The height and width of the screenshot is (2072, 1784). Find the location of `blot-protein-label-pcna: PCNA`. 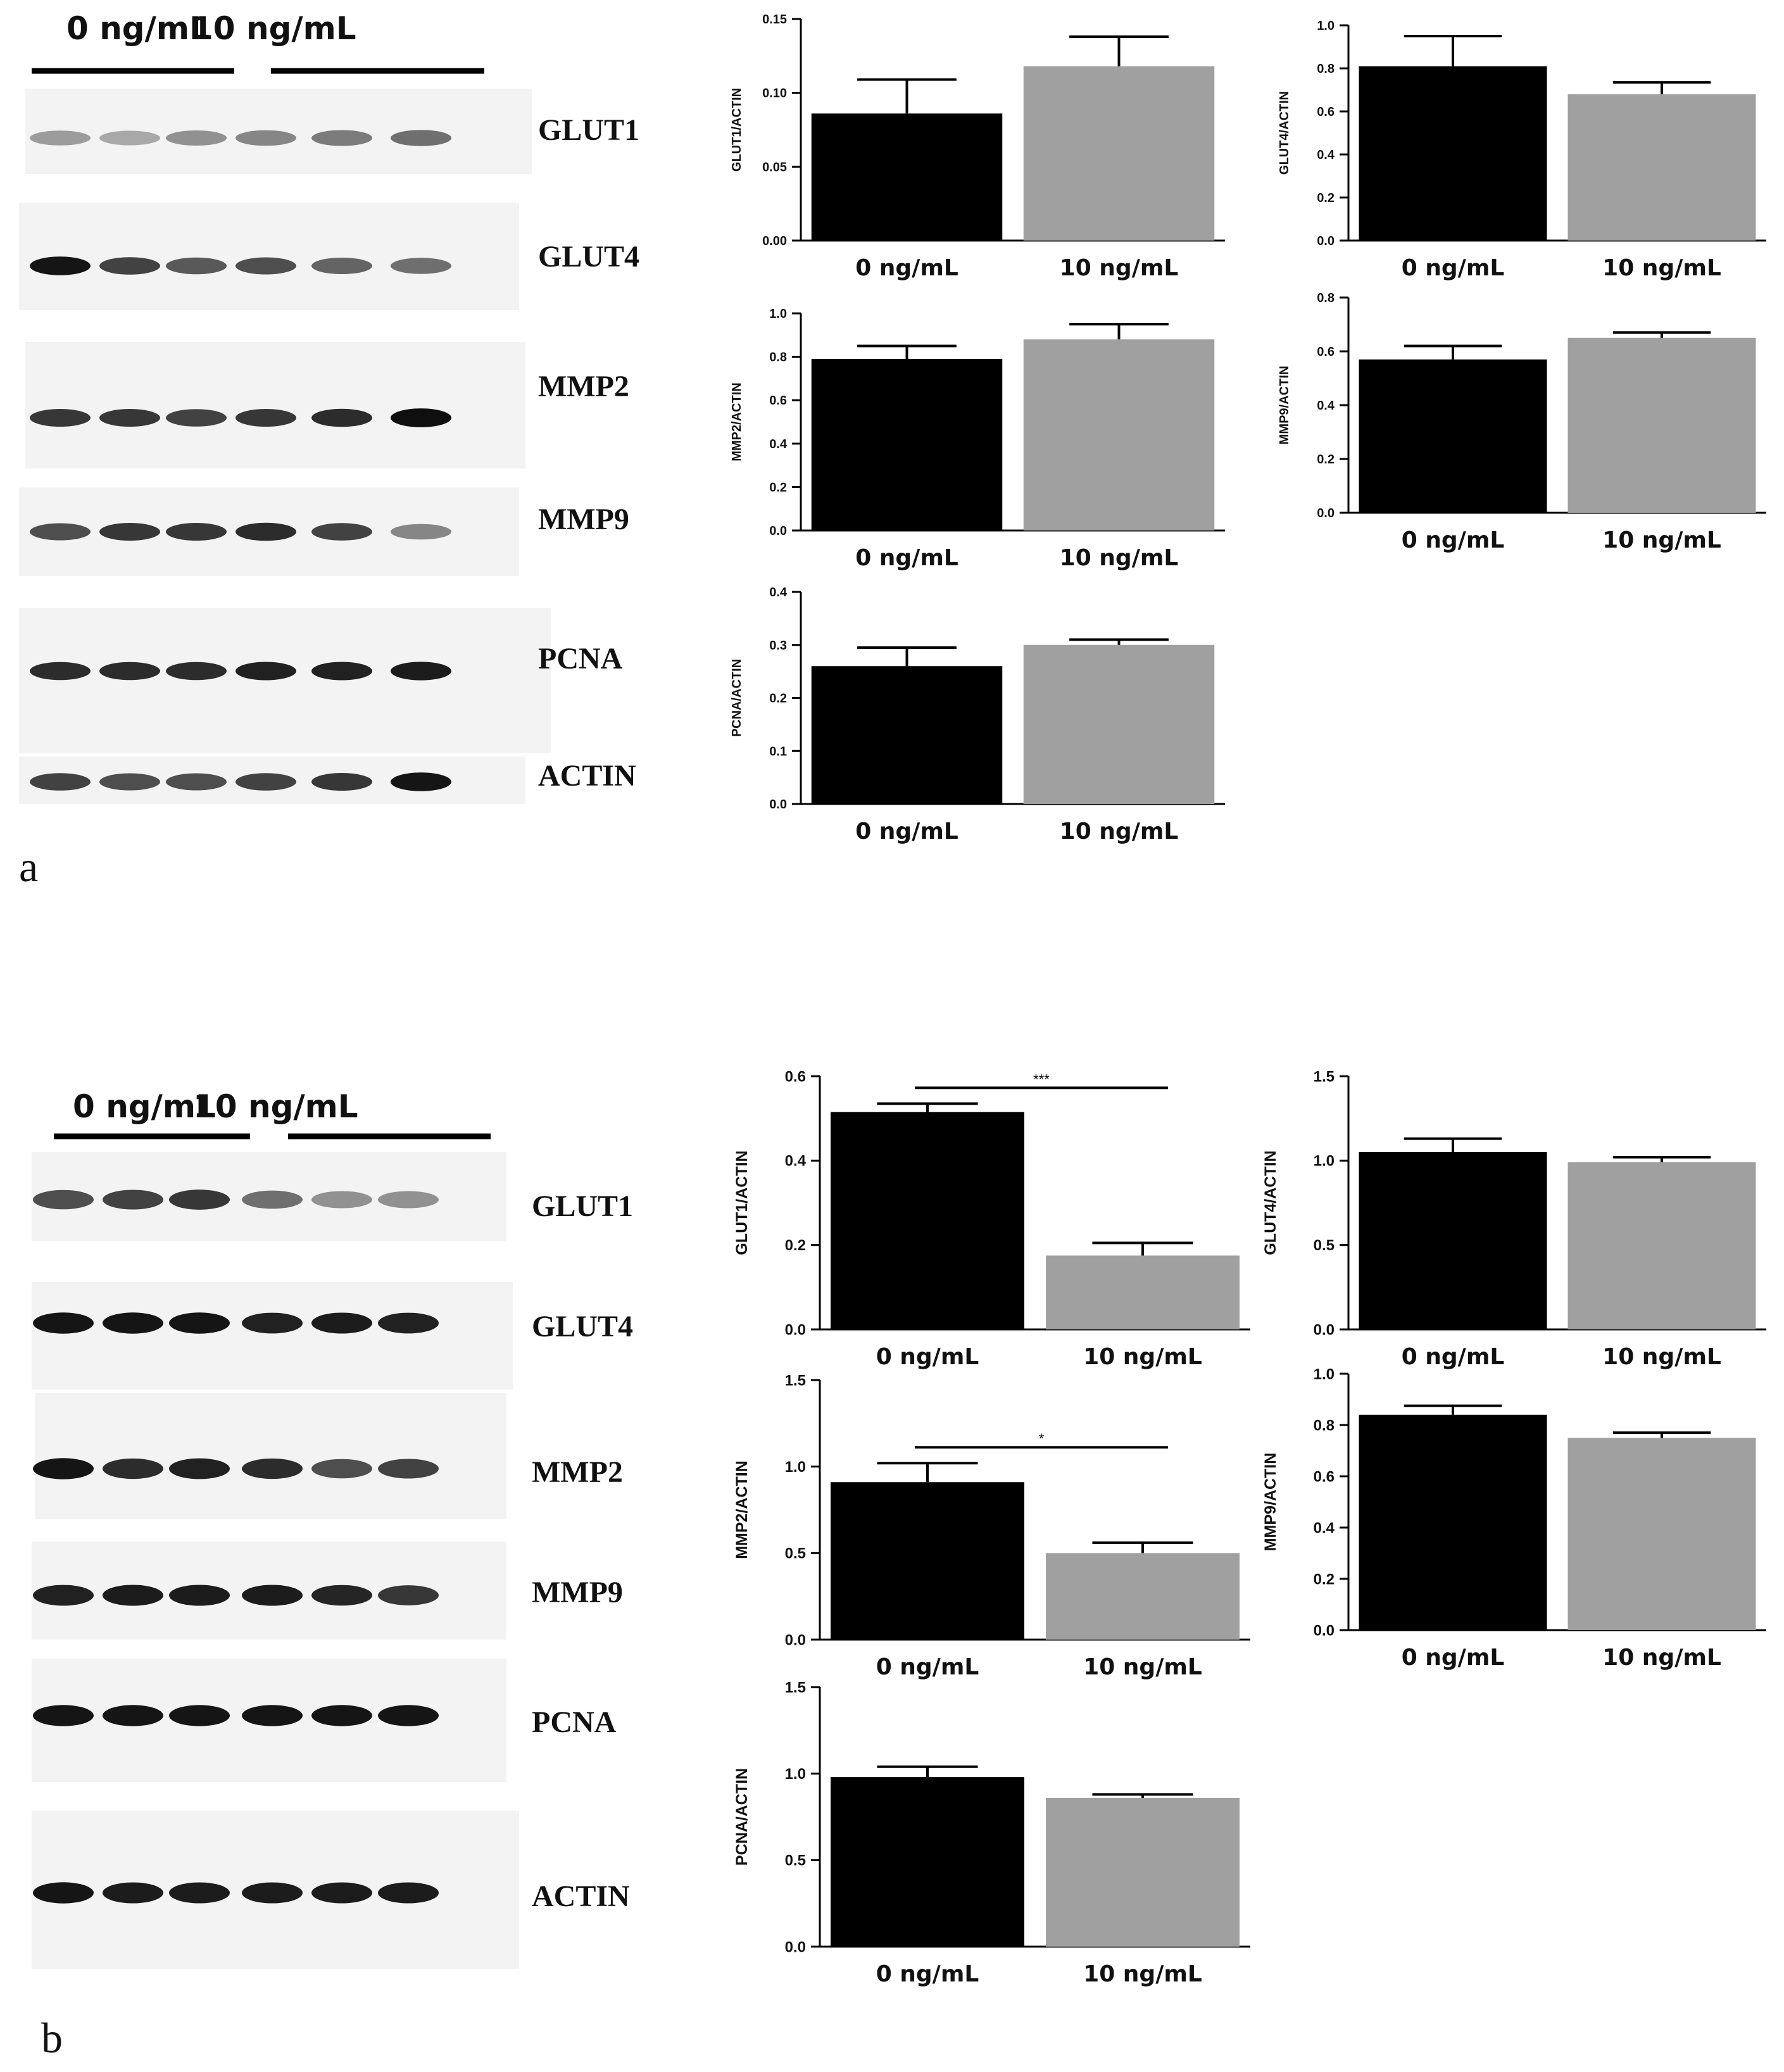

blot-protein-label-pcna: PCNA is located at coordinates (574, 1722).